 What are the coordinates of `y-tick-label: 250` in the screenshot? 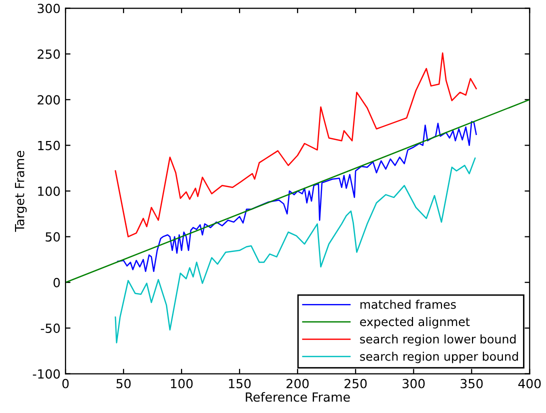 It's located at (49, 54).